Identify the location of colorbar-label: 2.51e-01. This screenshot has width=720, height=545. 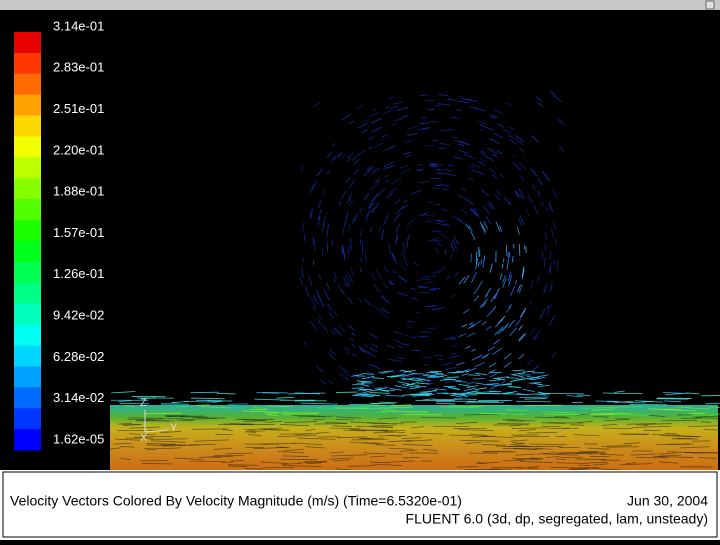
(78, 108).